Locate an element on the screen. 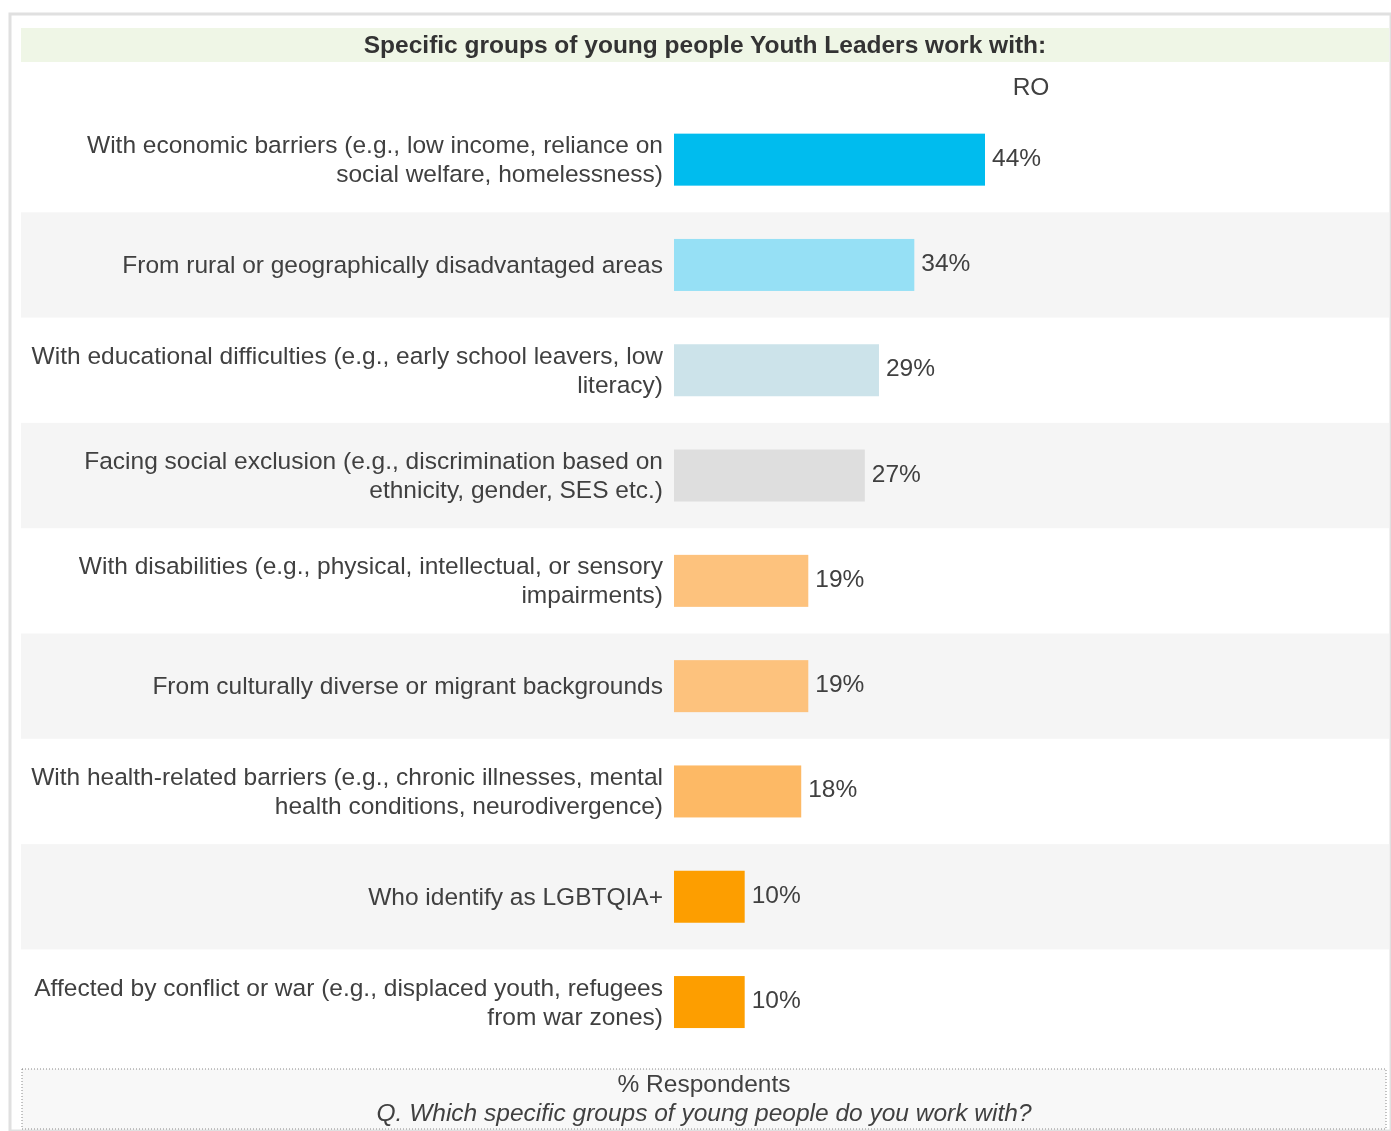 This screenshot has height=1131, width=1391. x-axis-title: % Respondents is located at coordinates (704, 1083).